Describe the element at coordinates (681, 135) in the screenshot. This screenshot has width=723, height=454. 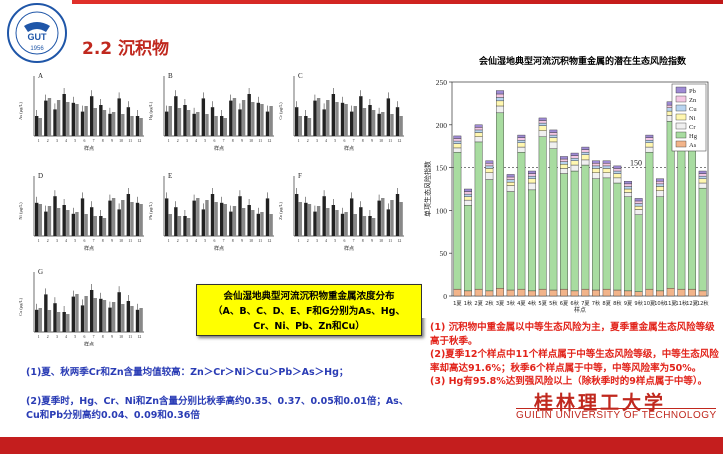
I see `legend-swatch` at that location.